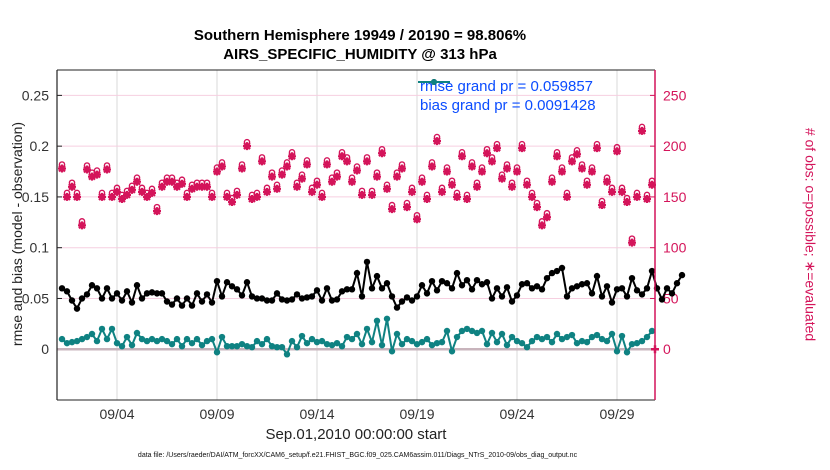 This screenshot has width=830, height=470. Describe the element at coordinates (35, 95) in the screenshot. I see `y-tick-label-left: 0.25` at that location.